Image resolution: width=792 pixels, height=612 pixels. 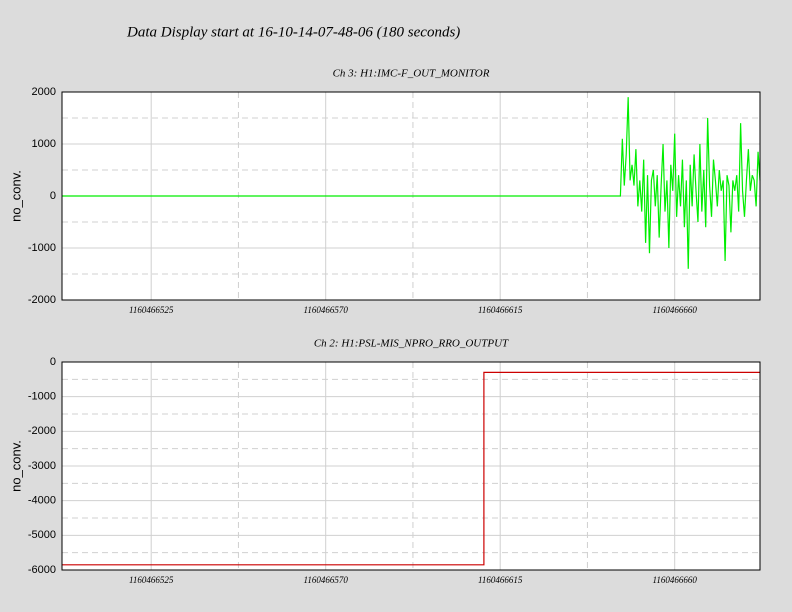 I want to click on y-tick-label: 2000, so click(x=44, y=92).